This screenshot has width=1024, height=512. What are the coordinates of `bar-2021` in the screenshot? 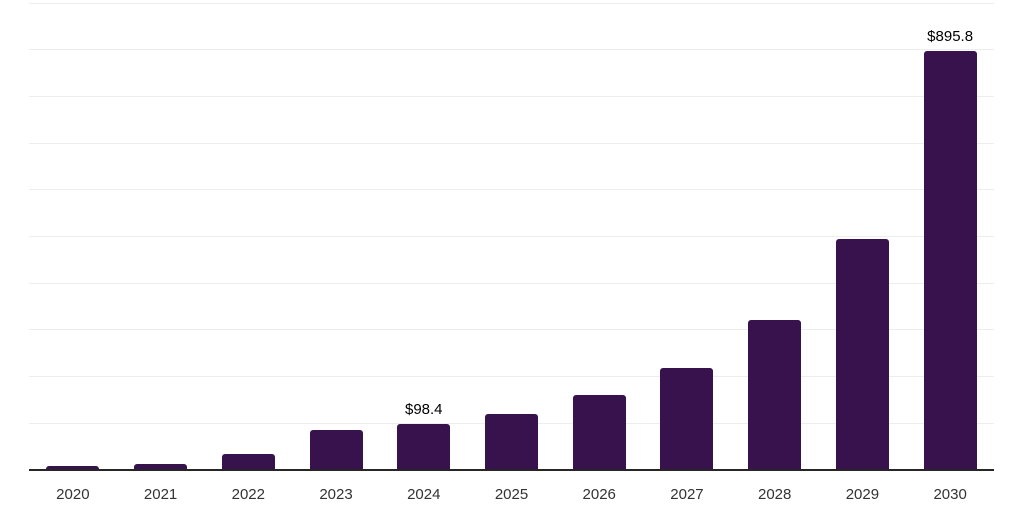 It's located at (161, 466).